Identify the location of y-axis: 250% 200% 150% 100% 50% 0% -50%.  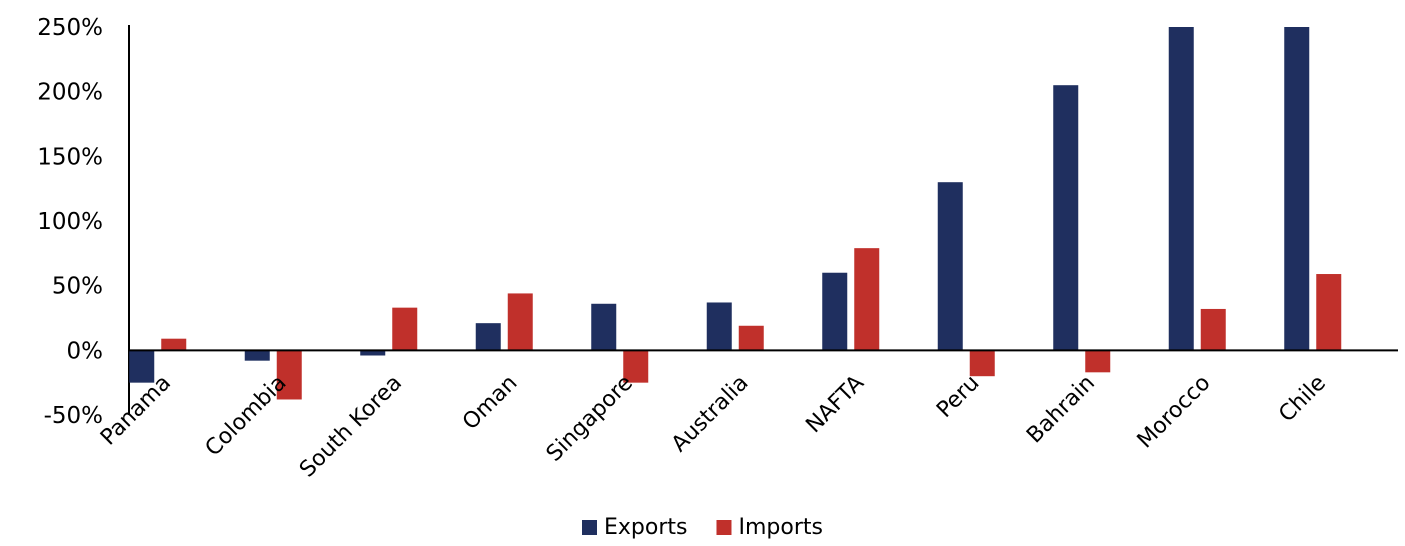
(83, 222).